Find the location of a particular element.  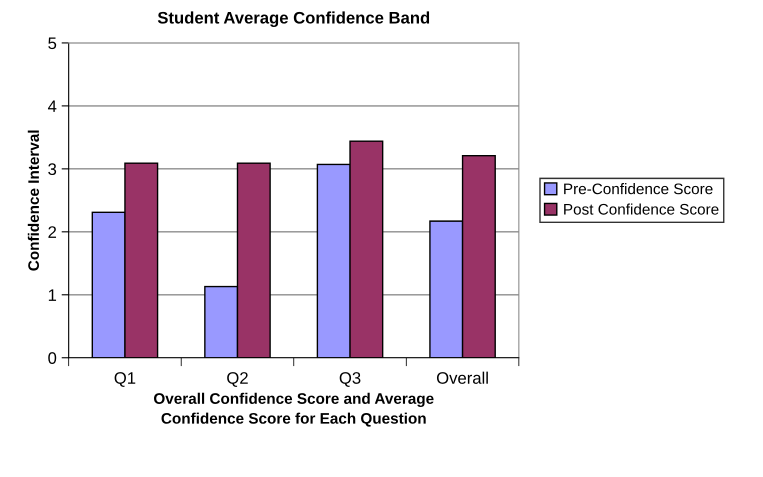

y-tick-label: 2 is located at coordinates (52, 232).